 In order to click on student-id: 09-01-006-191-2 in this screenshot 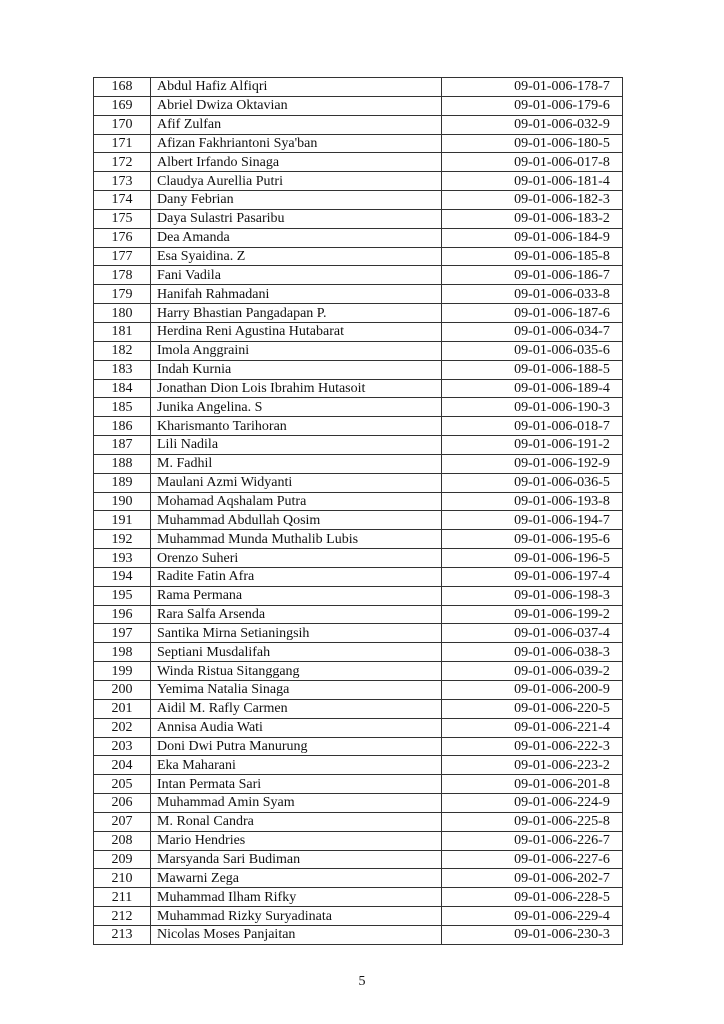, I will do `click(532, 445)`.